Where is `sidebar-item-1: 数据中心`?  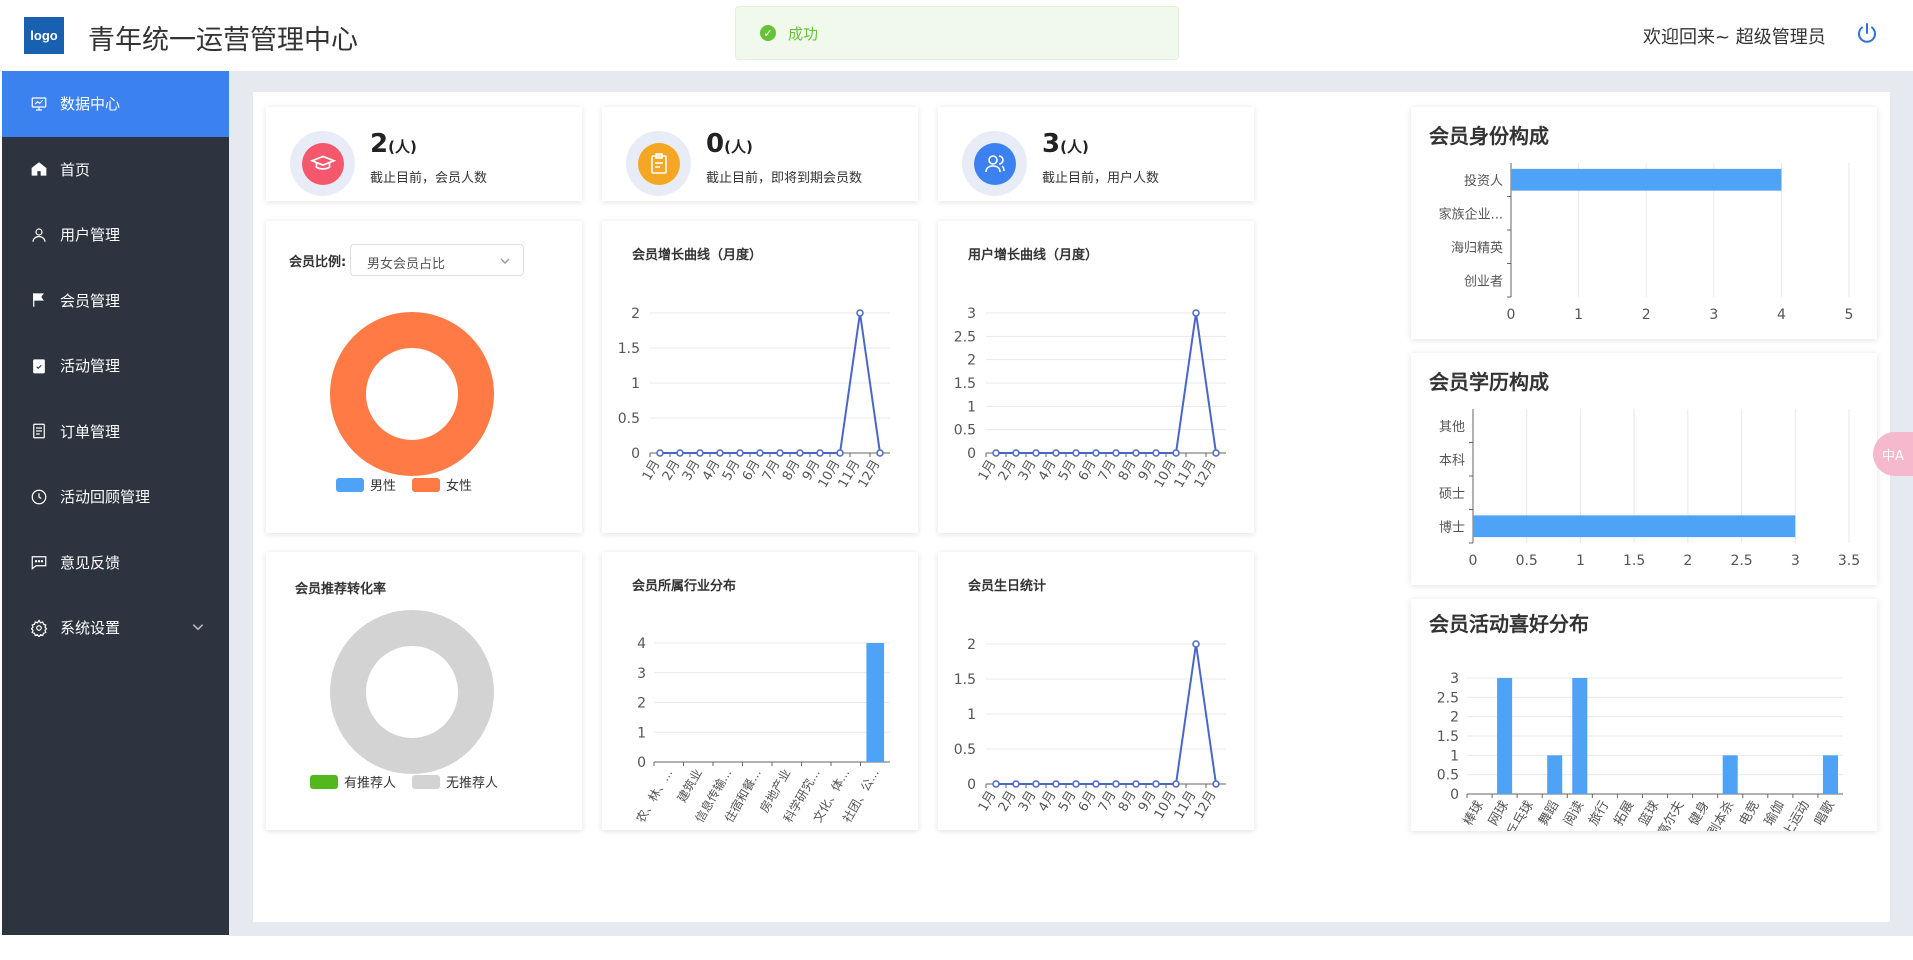 sidebar-item-1: 数据中心 is located at coordinates (115, 104).